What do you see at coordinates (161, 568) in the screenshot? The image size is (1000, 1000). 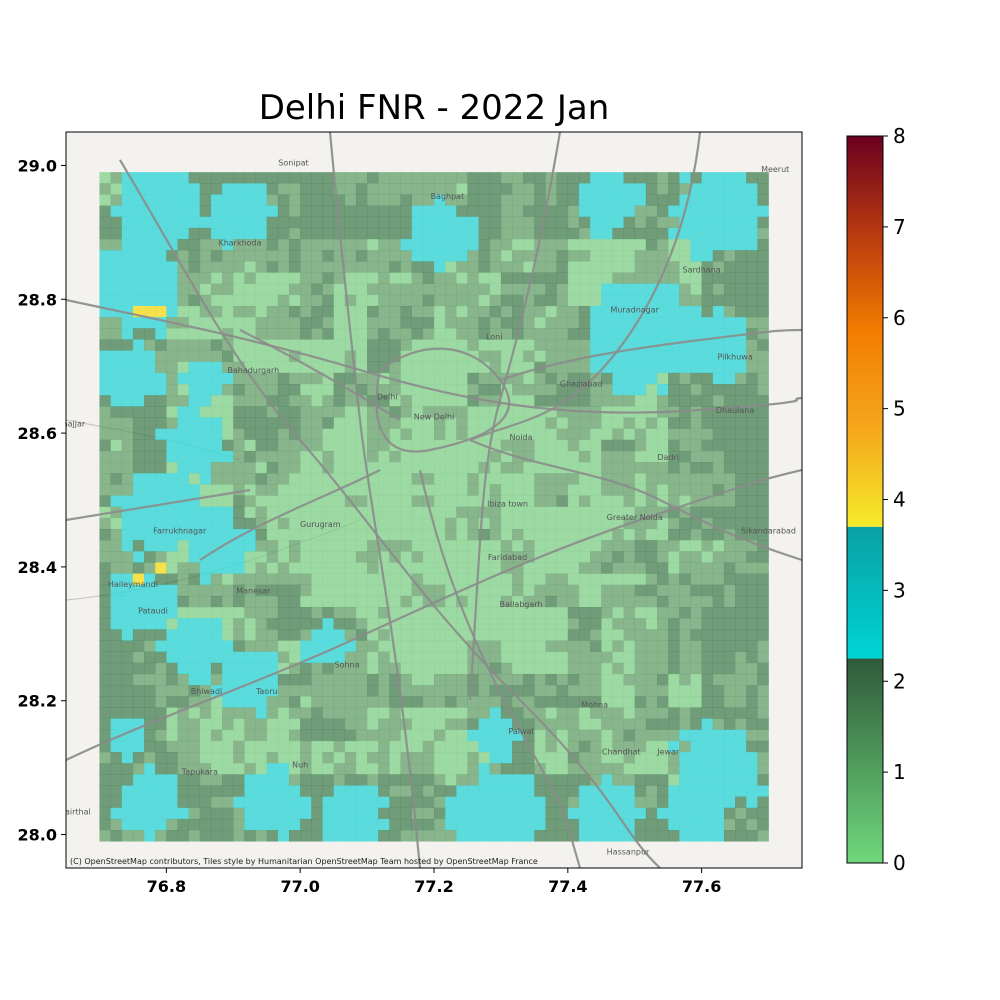 I see `raster-cell-high` at bounding box center [161, 568].